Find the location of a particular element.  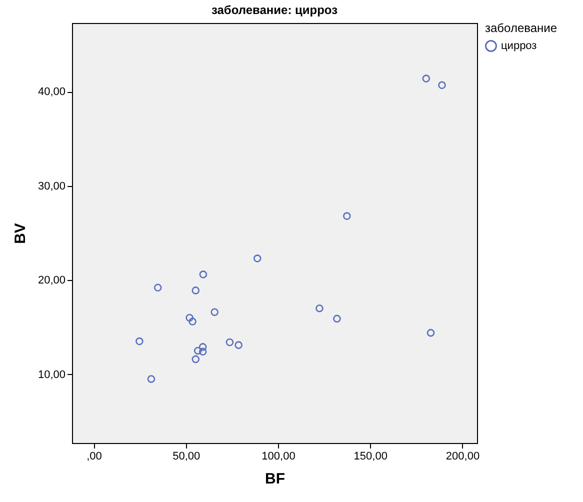

y-tick-label: 10,00 is located at coordinates (52, 374).